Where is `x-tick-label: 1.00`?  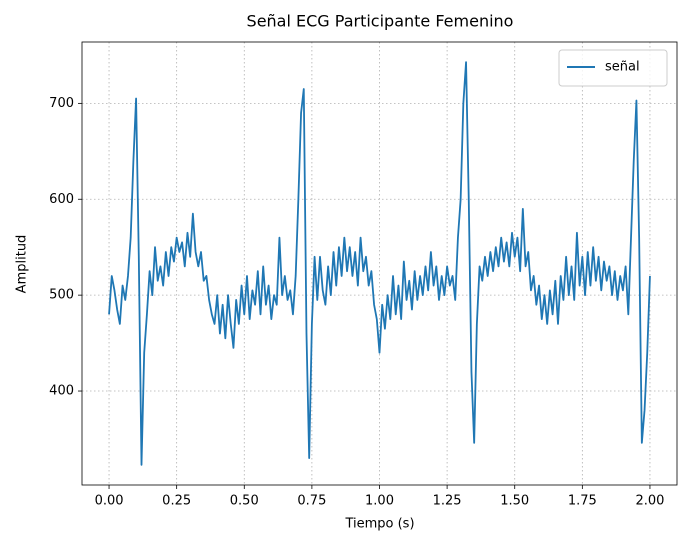
x-tick-label: 1.00 is located at coordinates (379, 501).